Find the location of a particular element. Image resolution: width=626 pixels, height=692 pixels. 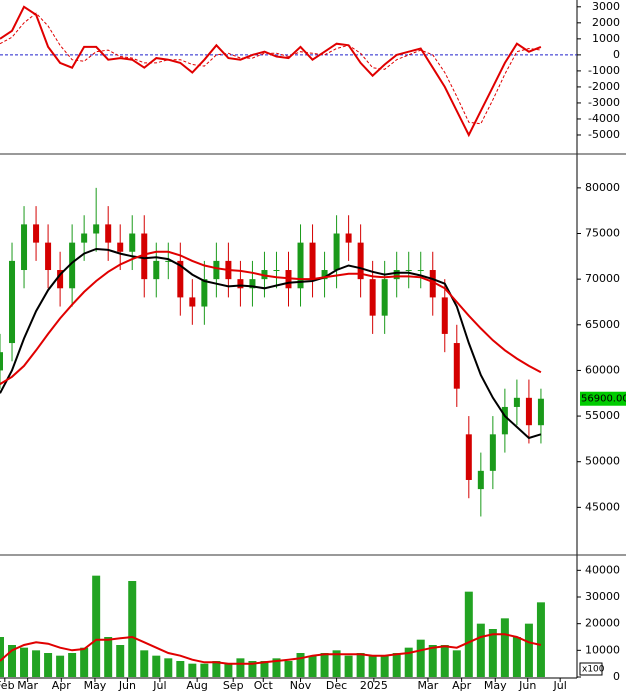

y-tick-label: -2000 is located at coordinates (604, 86).